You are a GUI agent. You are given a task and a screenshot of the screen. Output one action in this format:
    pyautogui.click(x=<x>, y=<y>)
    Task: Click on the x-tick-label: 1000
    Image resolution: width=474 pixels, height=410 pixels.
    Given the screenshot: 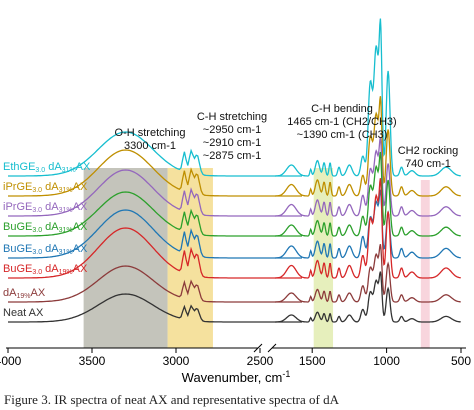 What is the action you would take?
    pyautogui.click(x=386, y=361)
    